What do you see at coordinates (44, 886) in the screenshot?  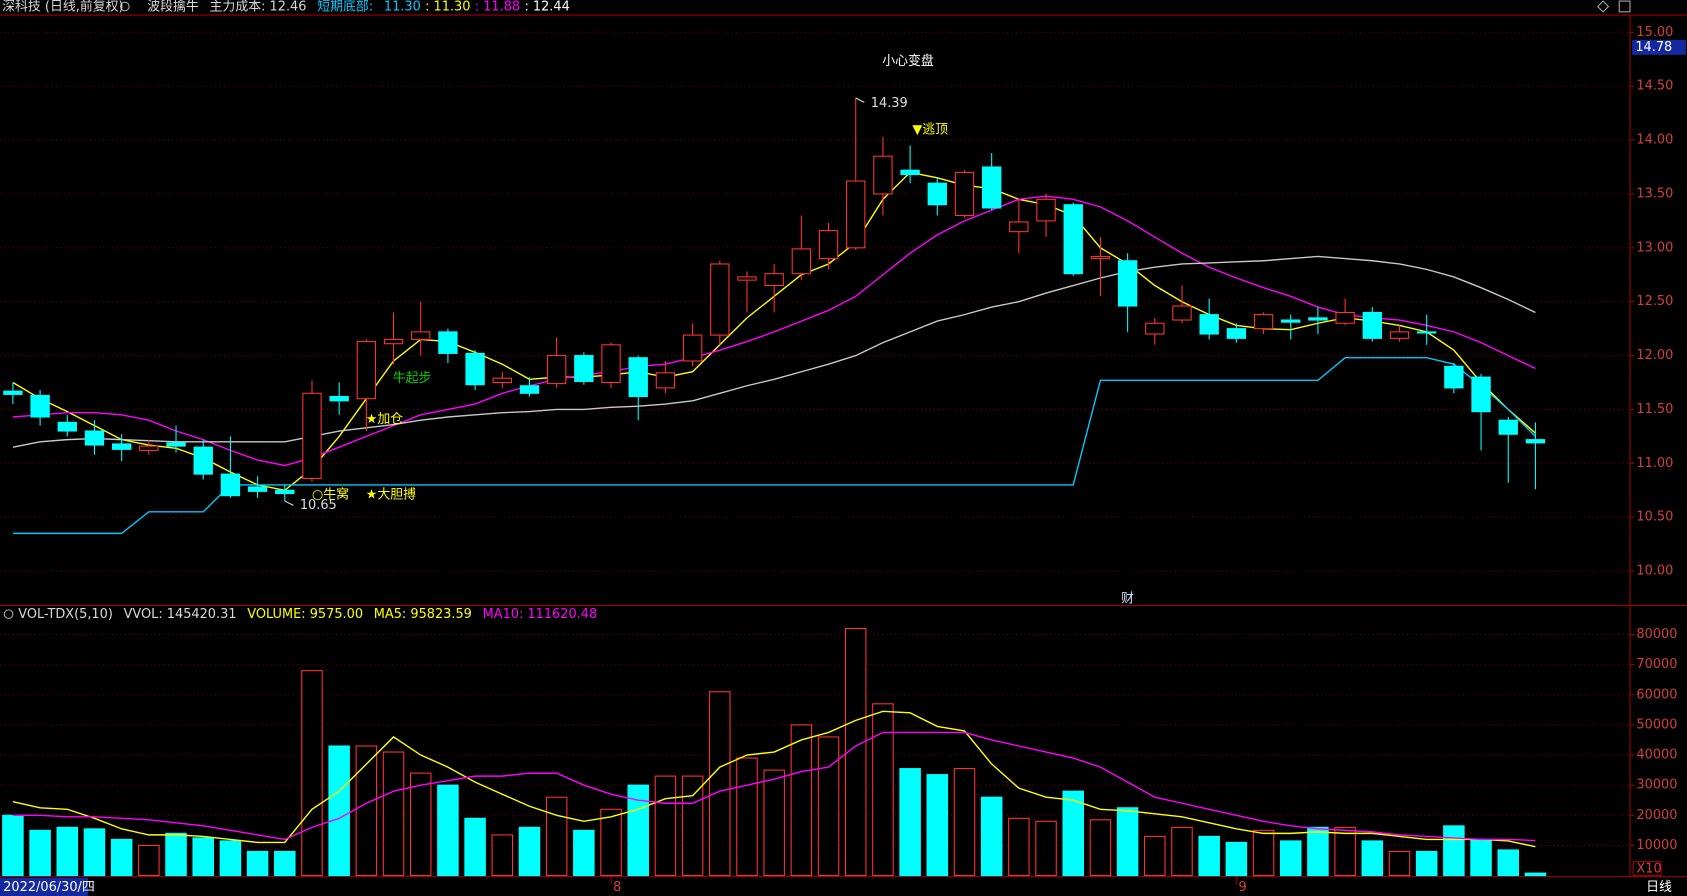 I see `date-tag` at bounding box center [44, 886].